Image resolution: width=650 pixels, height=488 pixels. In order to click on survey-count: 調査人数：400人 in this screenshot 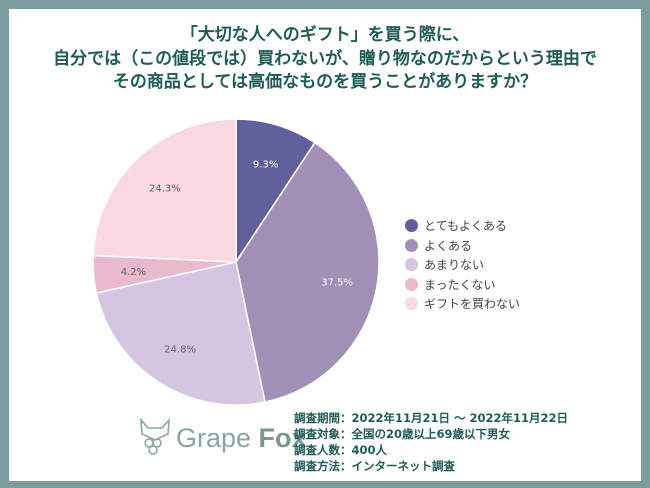, I will do `click(341, 450)`.